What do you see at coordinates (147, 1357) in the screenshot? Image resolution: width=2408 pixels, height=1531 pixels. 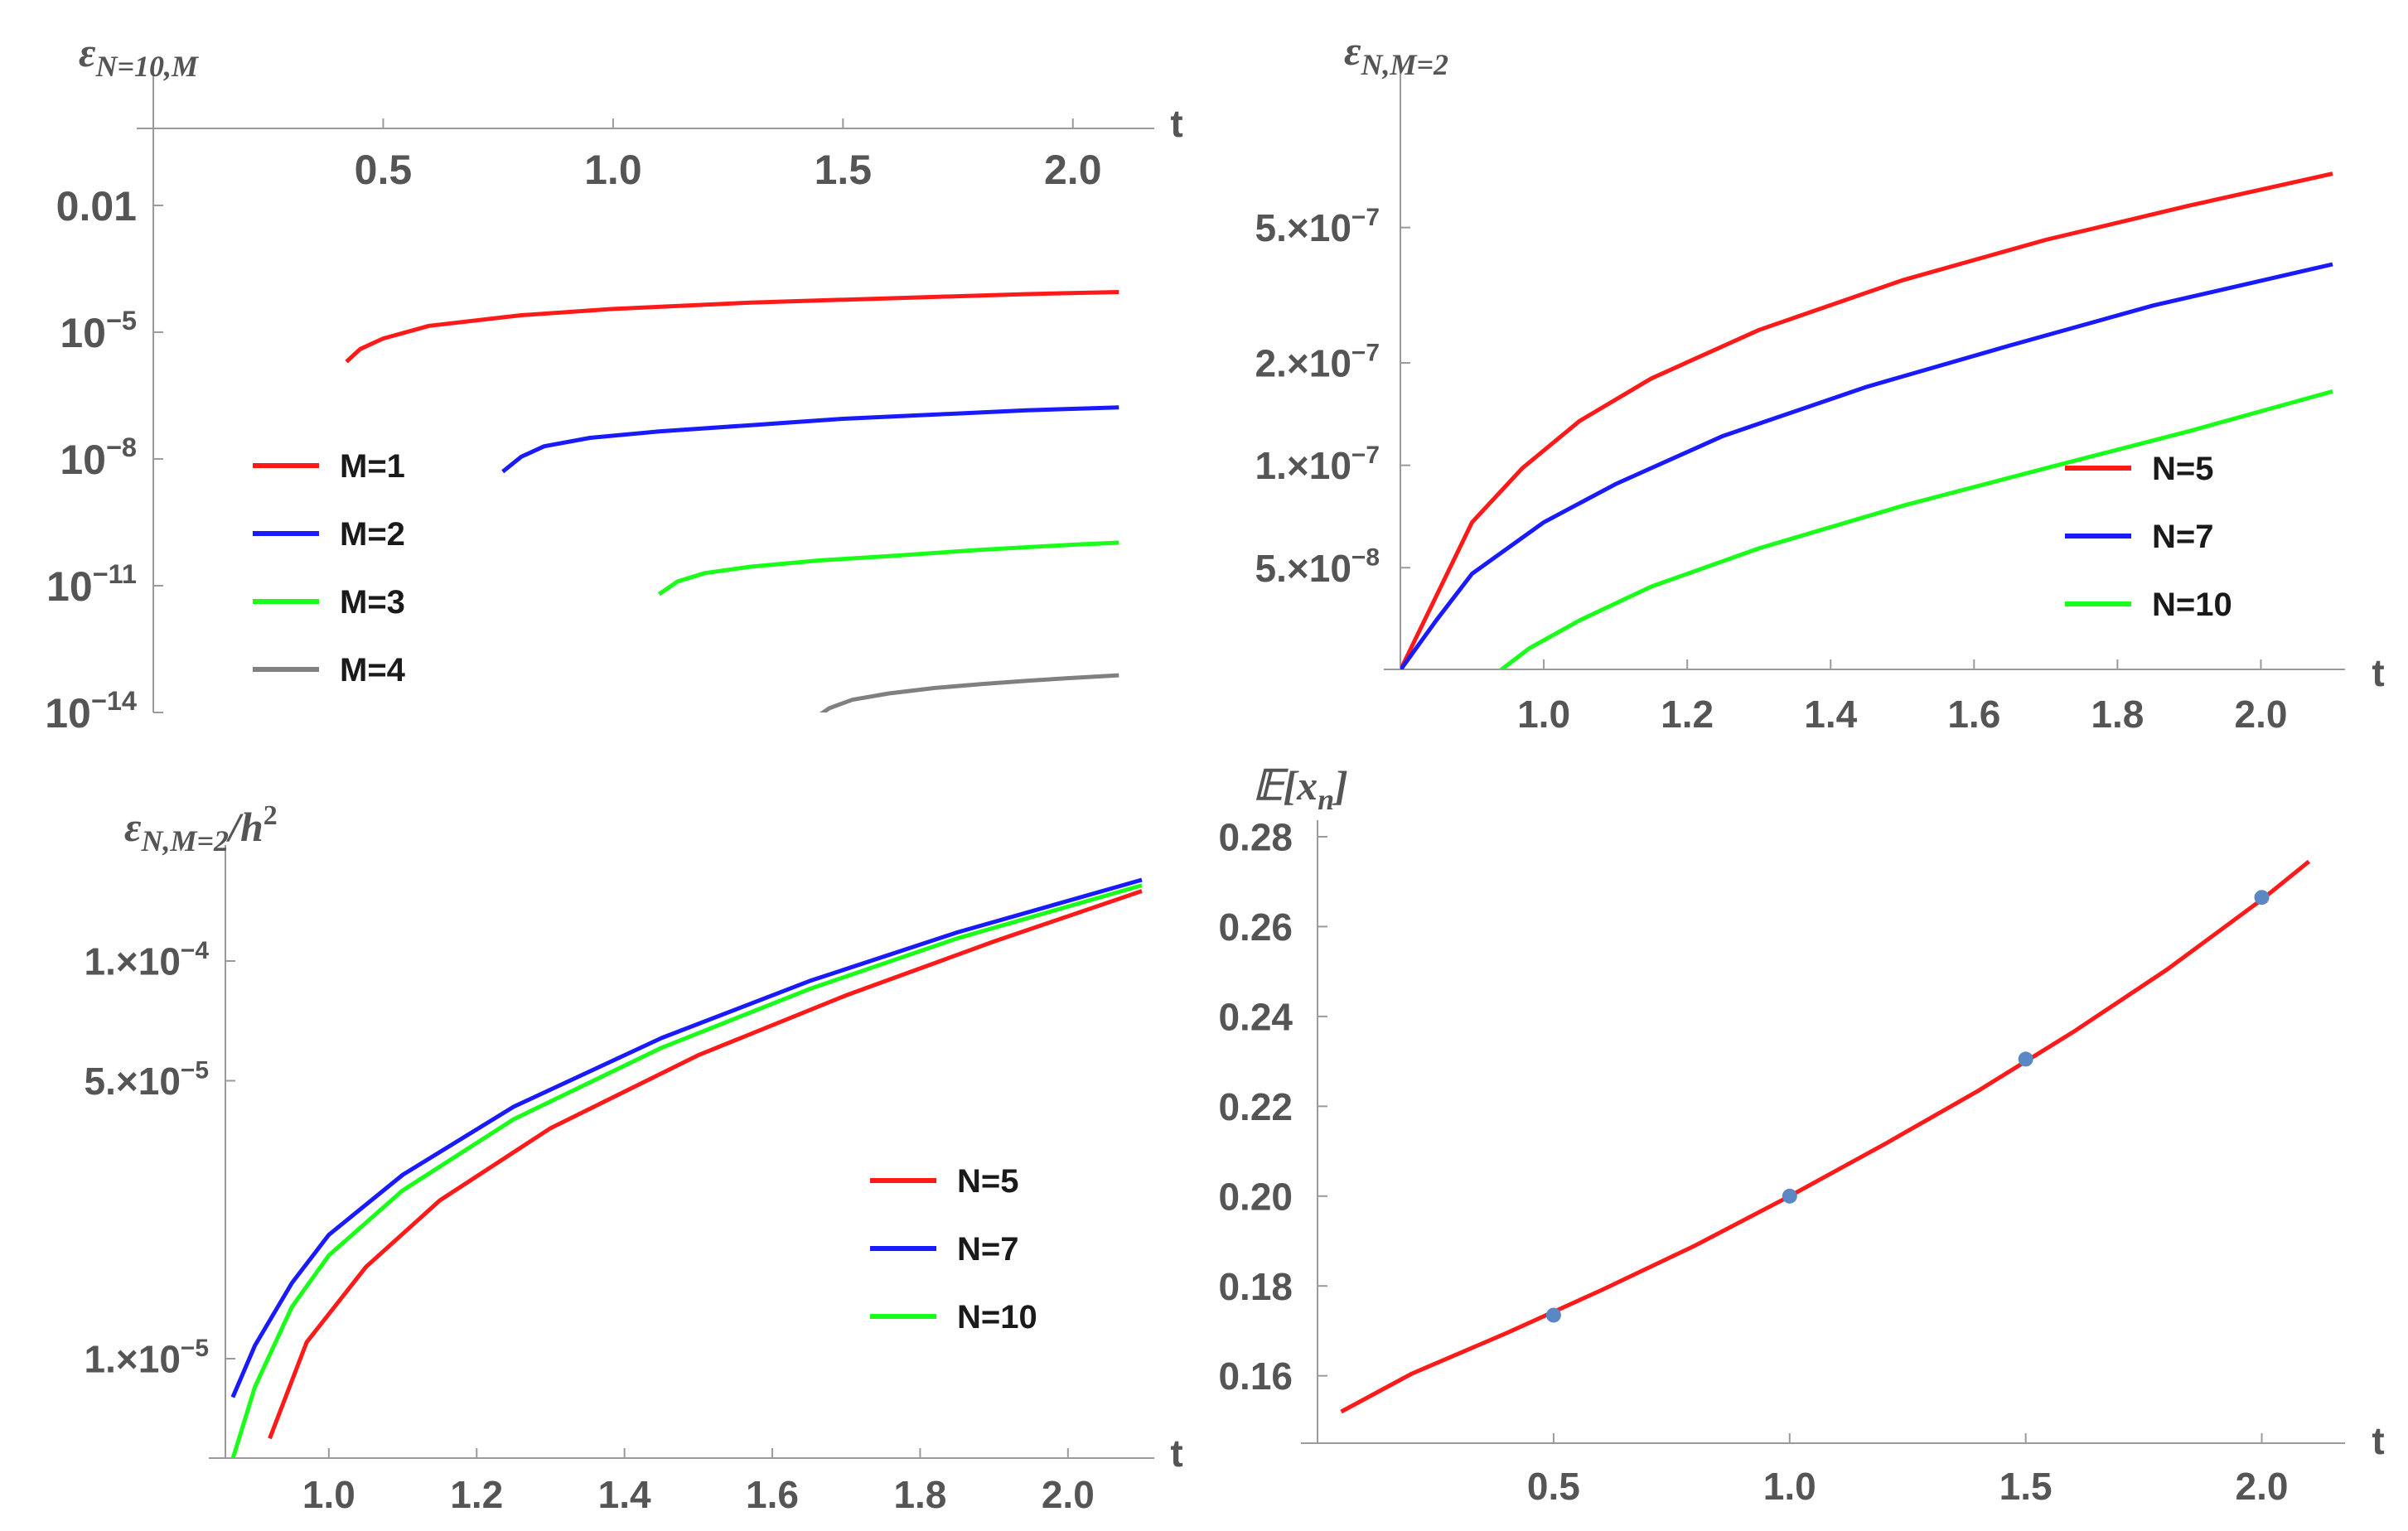 I see `y-tick-label: 1.×10−5` at bounding box center [147, 1357].